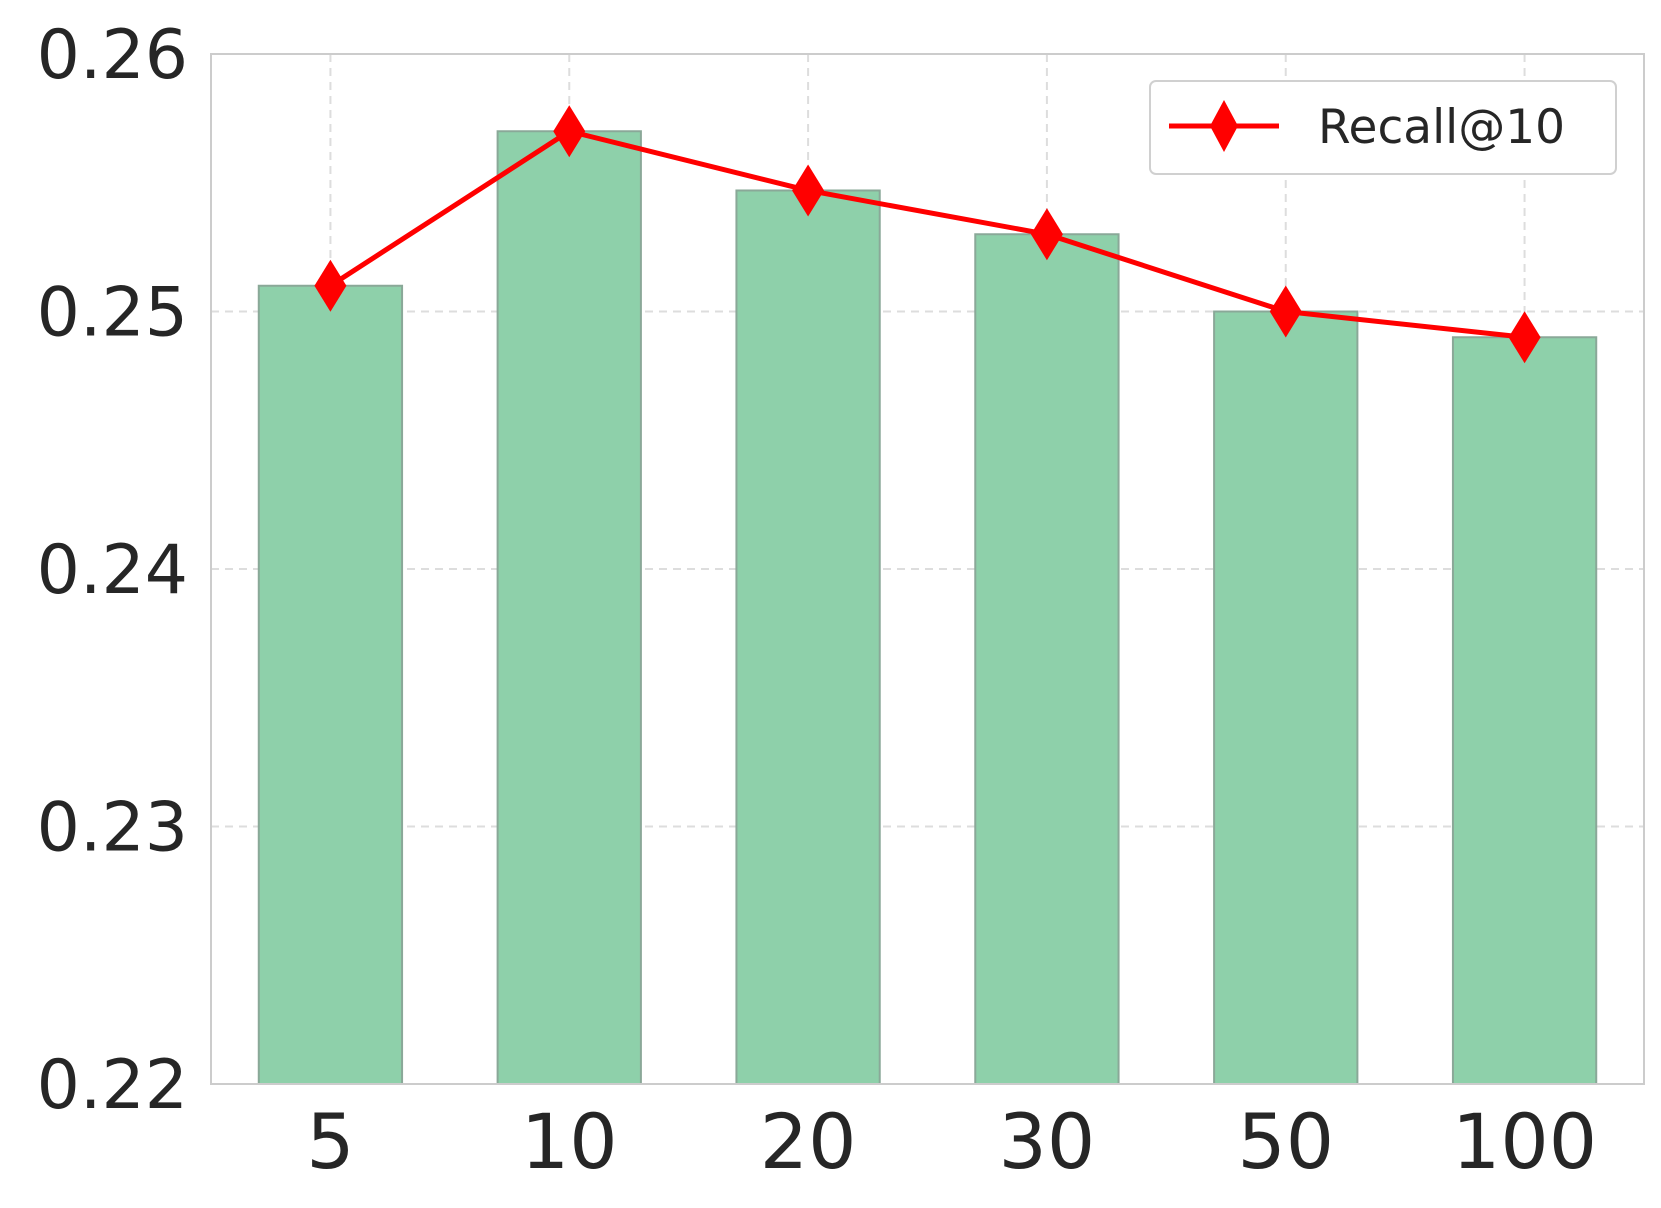 Image resolution: width=1661 pixels, height=1208 pixels. Describe the element at coordinates (951, 1141) in the screenshot. I see `x-axis-tick-labels: 5 10 20 30 50 100` at that location.